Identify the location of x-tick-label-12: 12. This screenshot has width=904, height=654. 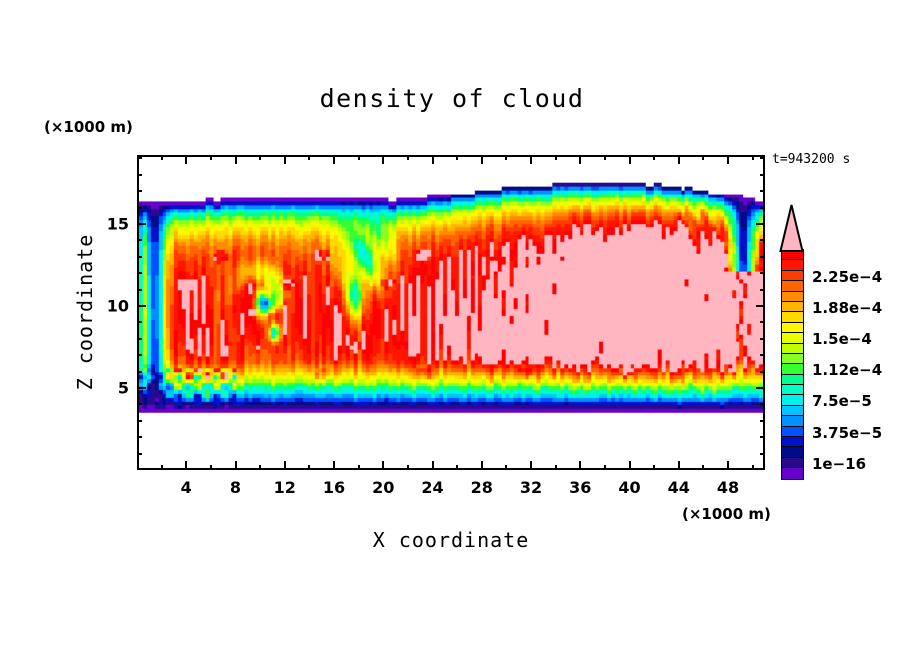
(284, 487).